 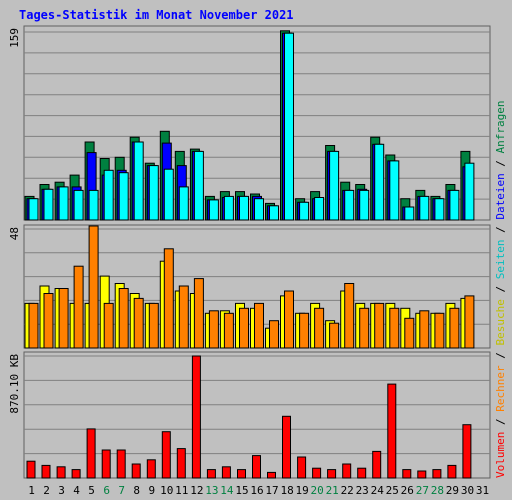 I want to click on x-tick-label: 5, so click(x=91, y=490).